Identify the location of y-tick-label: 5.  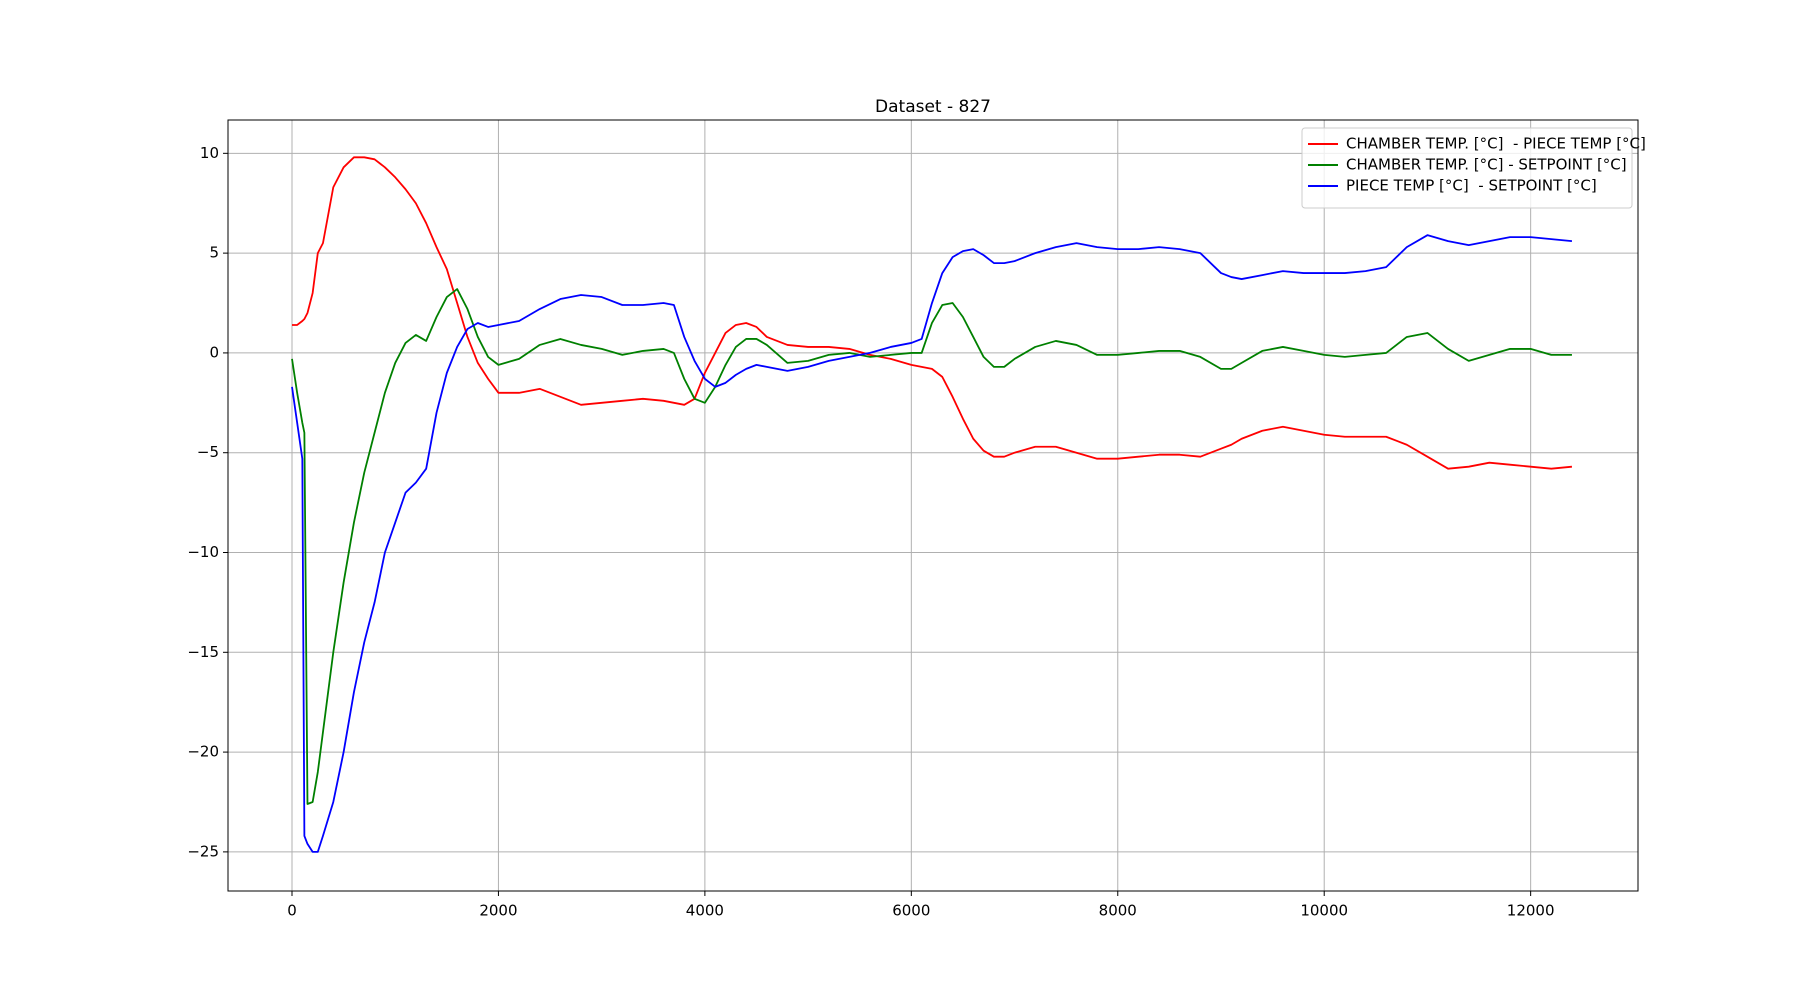
(214, 253).